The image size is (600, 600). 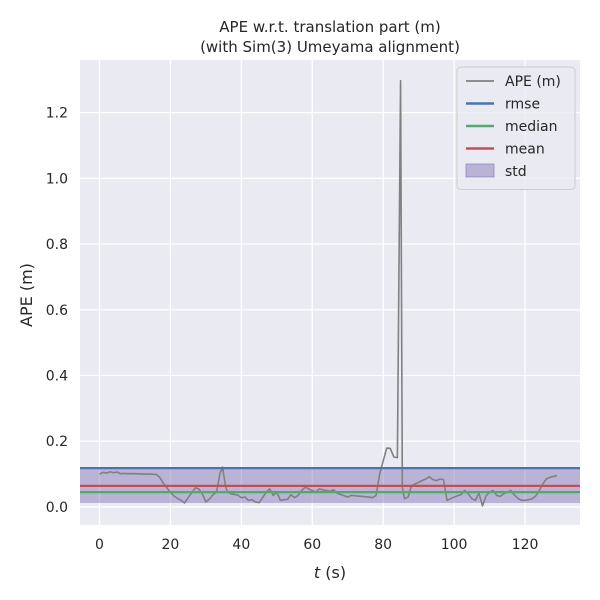 What do you see at coordinates (317, 572) in the screenshot?
I see `x-axis-label-symbol: t` at bounding box center [317, 572].